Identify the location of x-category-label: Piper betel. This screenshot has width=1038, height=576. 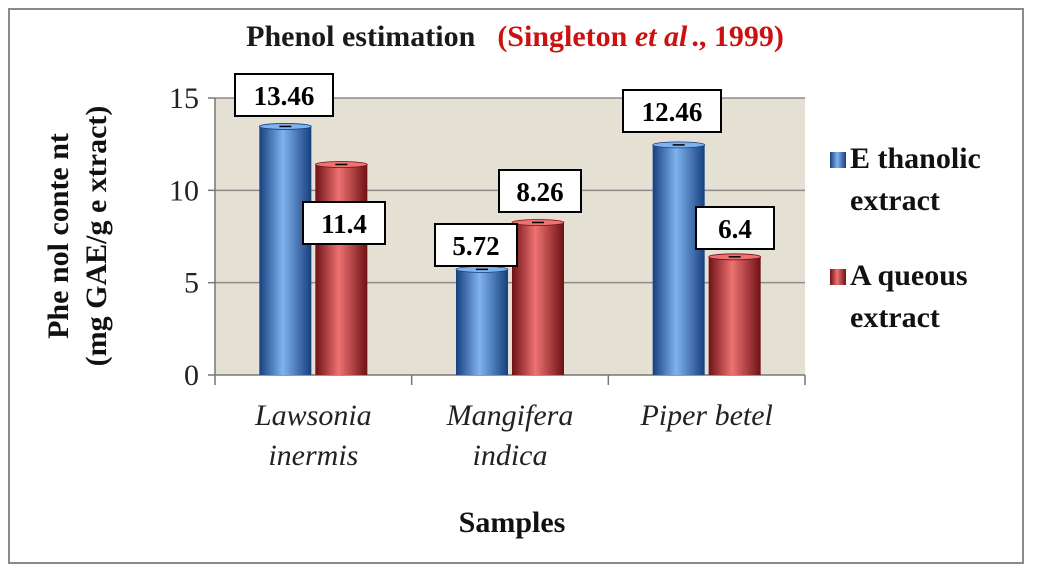
(705, 415).